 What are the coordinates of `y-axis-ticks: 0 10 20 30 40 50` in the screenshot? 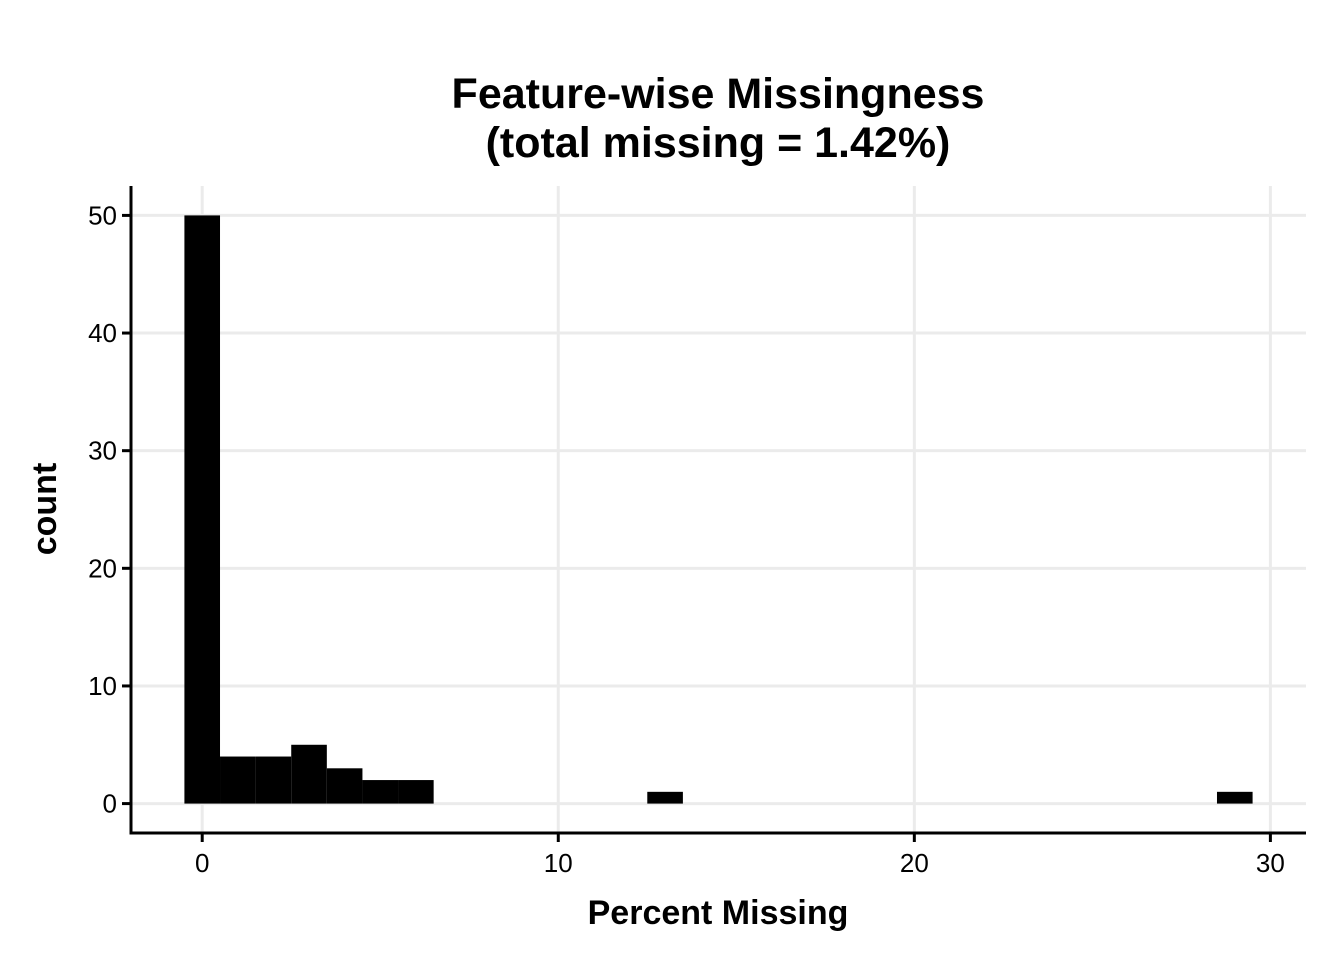 It's located at (109, 509).